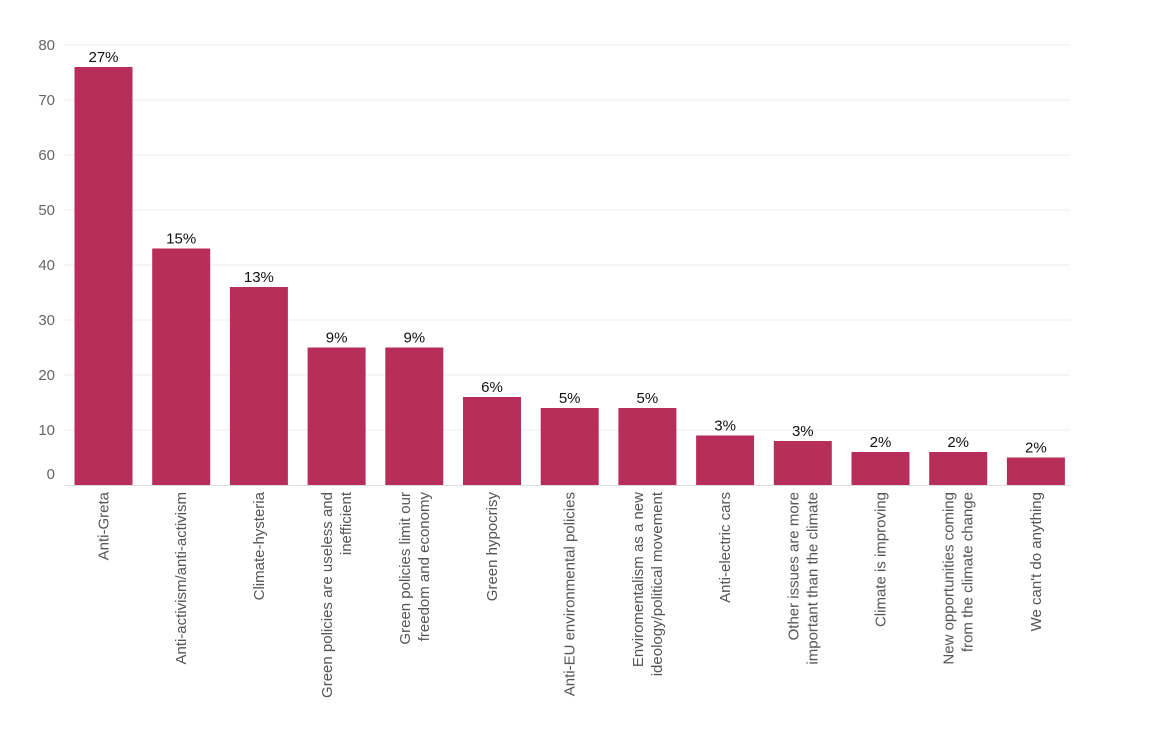  What do you see at coordinates (657, 583) in the screenshot?
I see `category-label-line: ideology/political movement` at bounding box center [657, 583].